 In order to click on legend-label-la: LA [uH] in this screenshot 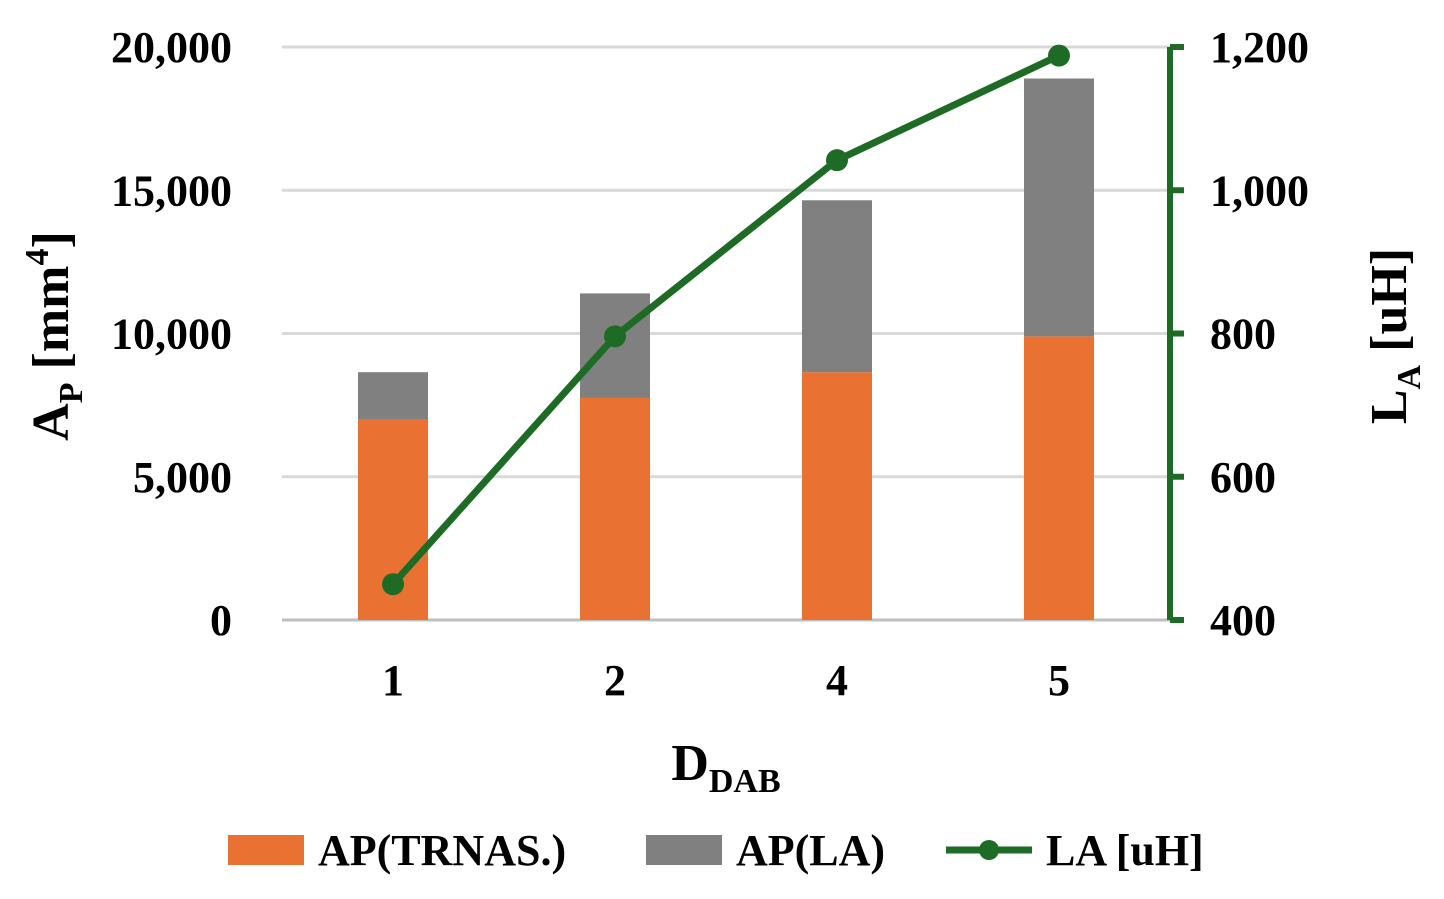, I will do `click(1125, 850)`.